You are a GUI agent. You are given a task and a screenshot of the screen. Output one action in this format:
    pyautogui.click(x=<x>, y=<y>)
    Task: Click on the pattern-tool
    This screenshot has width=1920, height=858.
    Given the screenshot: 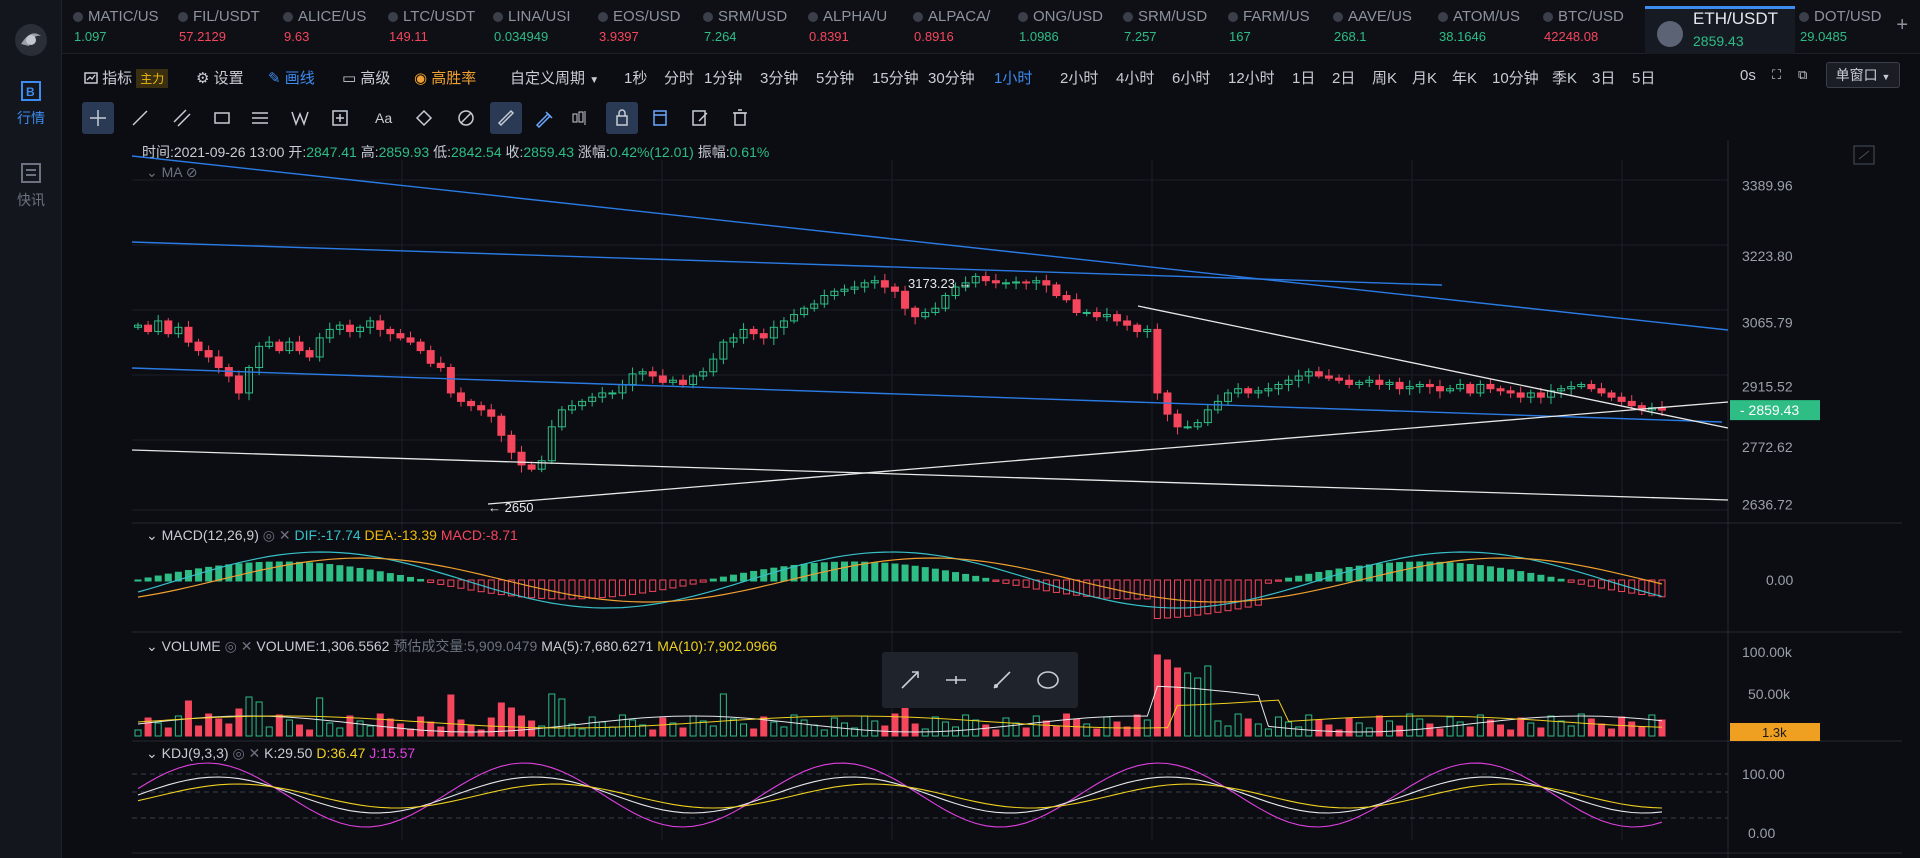 What is the action you would take?
    pyautogui.click(x=580, y=118)
    